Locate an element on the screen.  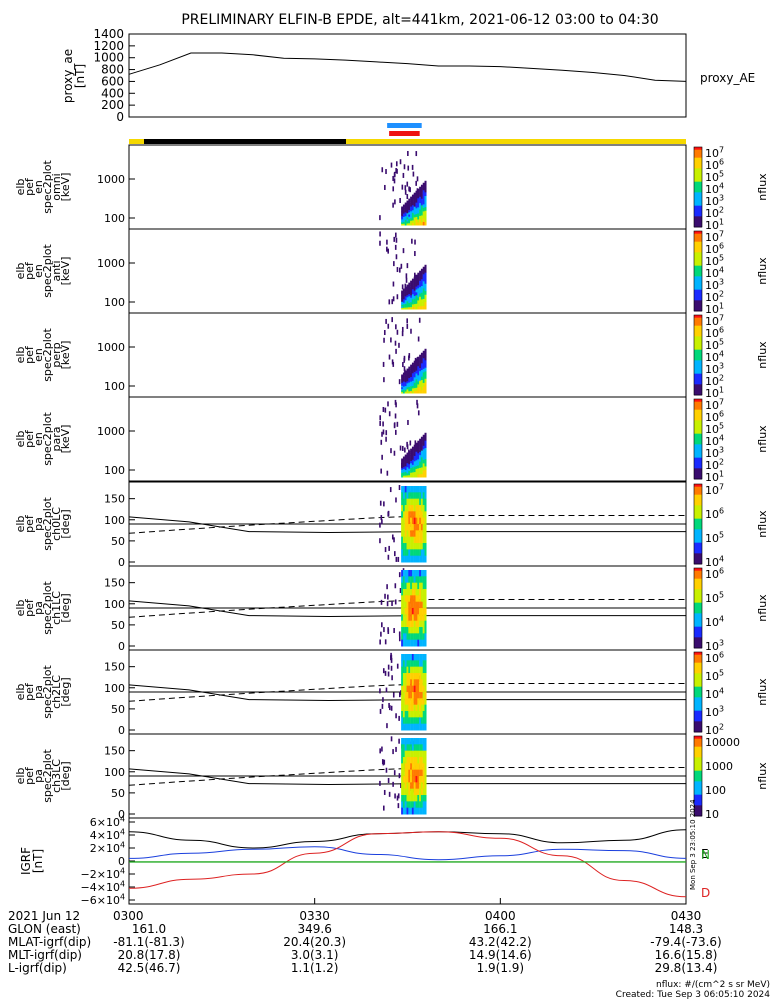
orbit-row-value: 1.1(1.2) is located at coordinates (315, 968).